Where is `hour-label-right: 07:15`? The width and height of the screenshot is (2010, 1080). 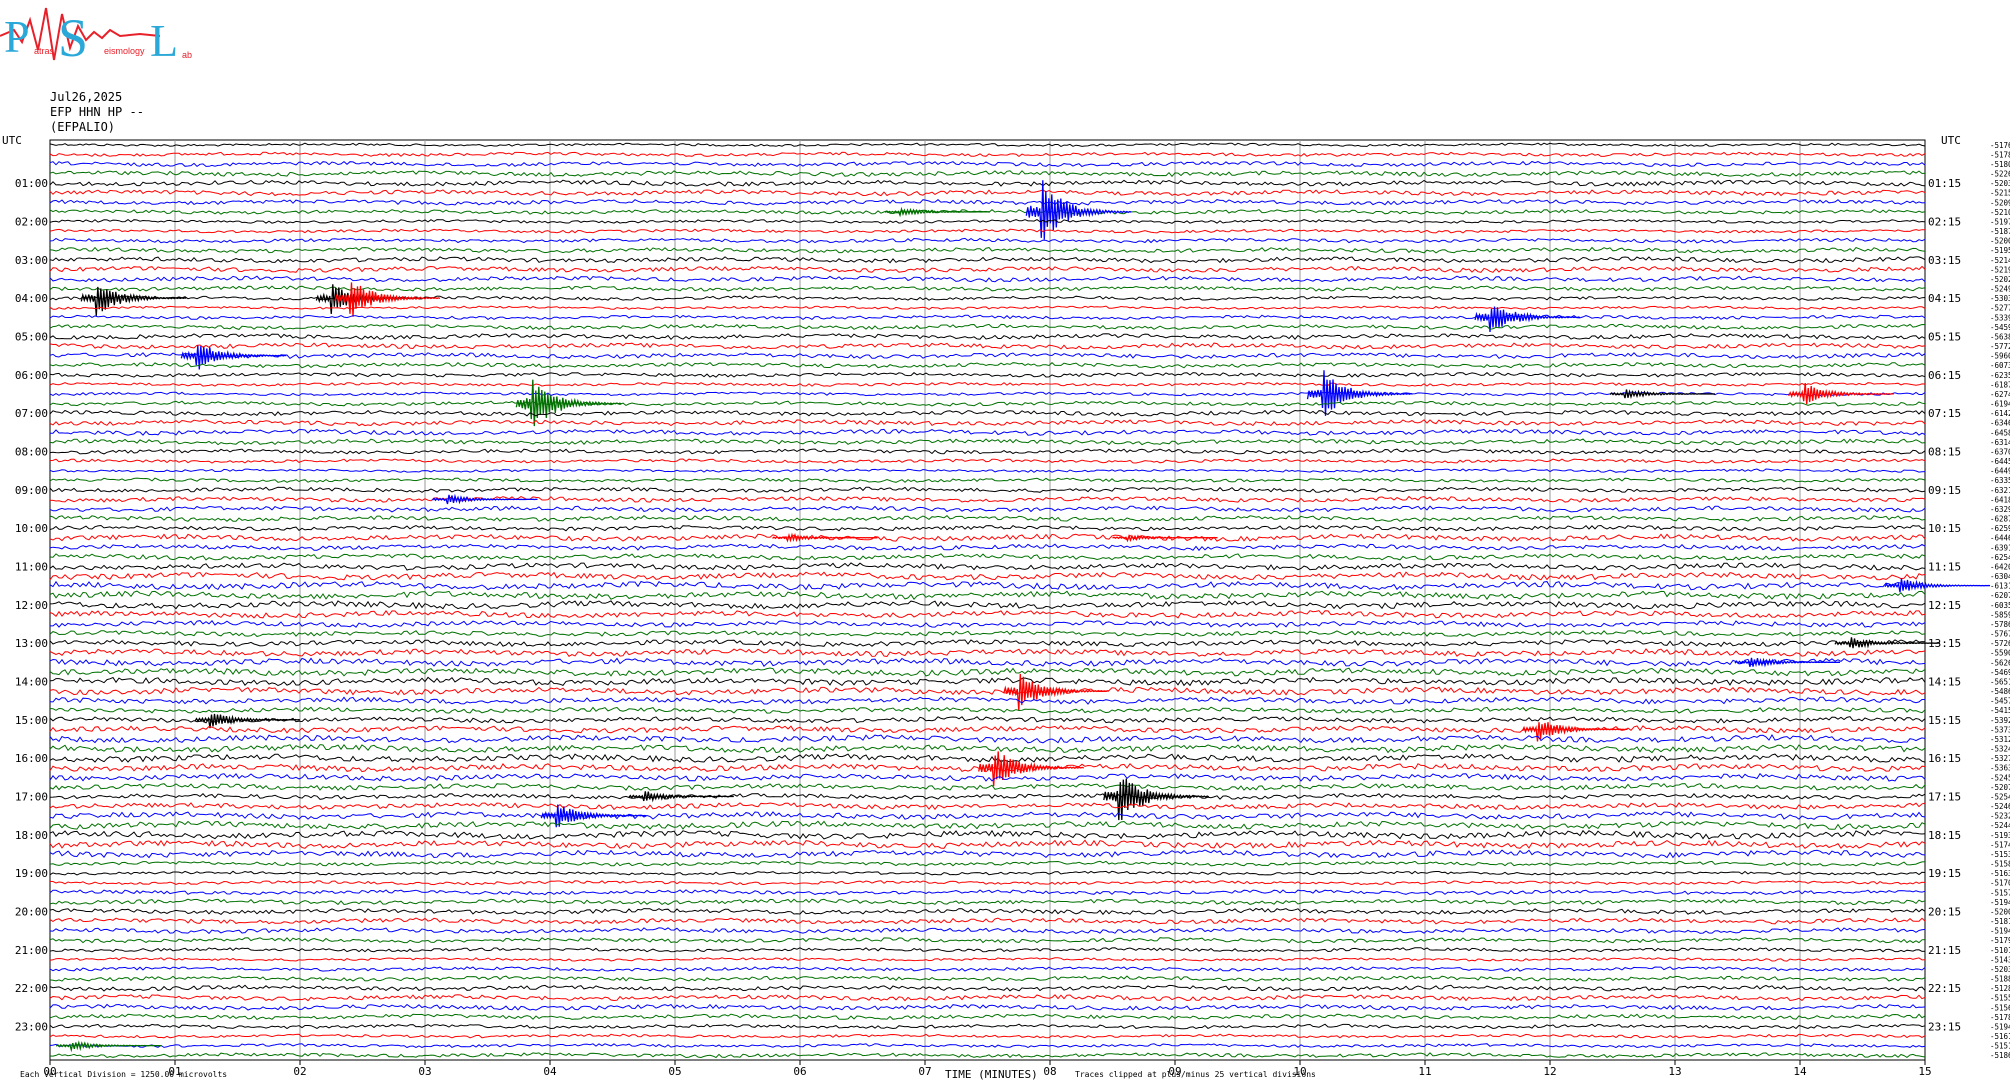 hour-label-right: 07:15 is located at coordinates (1944, 413).